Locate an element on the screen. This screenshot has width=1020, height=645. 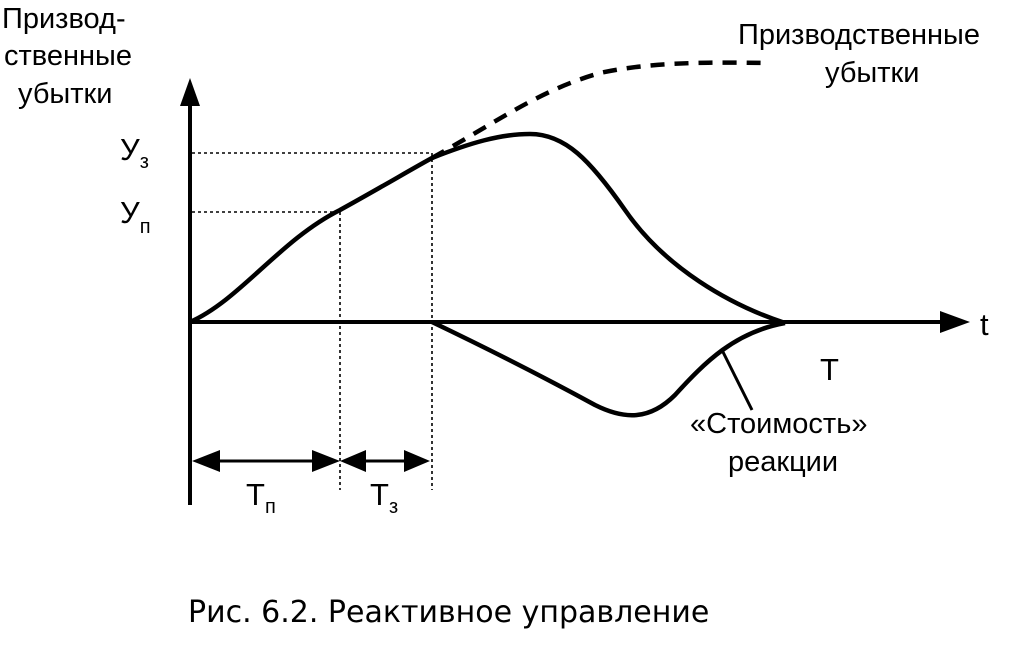
interval-t-p-label: Тп is located at coordinates (261, 497).